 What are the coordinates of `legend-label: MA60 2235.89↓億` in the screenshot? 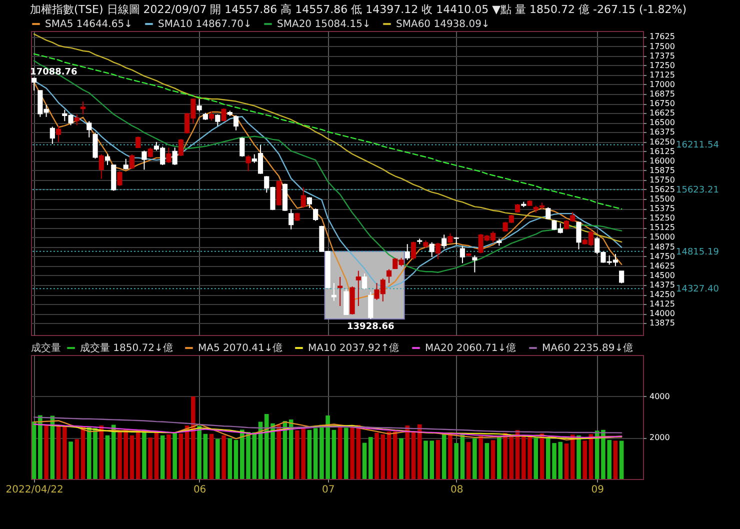 It's located at (588, 348).